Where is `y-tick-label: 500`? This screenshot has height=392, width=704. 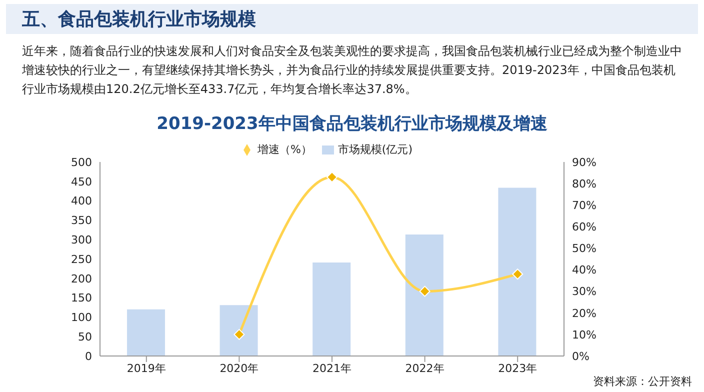 y-tick-label: 500 is located at coordinates (81, 162).